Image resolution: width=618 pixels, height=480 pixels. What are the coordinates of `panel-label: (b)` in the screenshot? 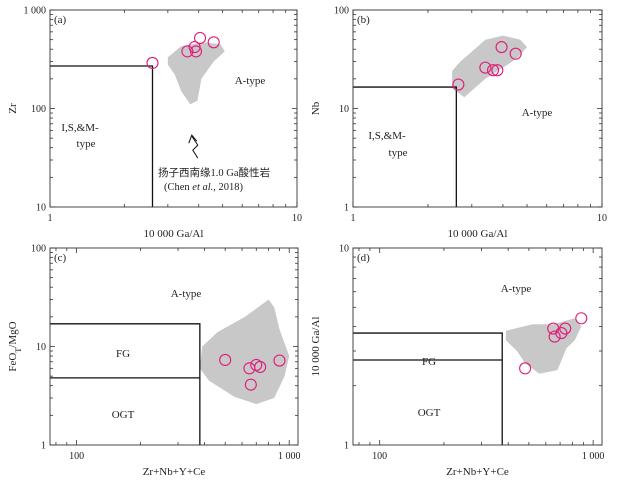 It's located at (363, 20).